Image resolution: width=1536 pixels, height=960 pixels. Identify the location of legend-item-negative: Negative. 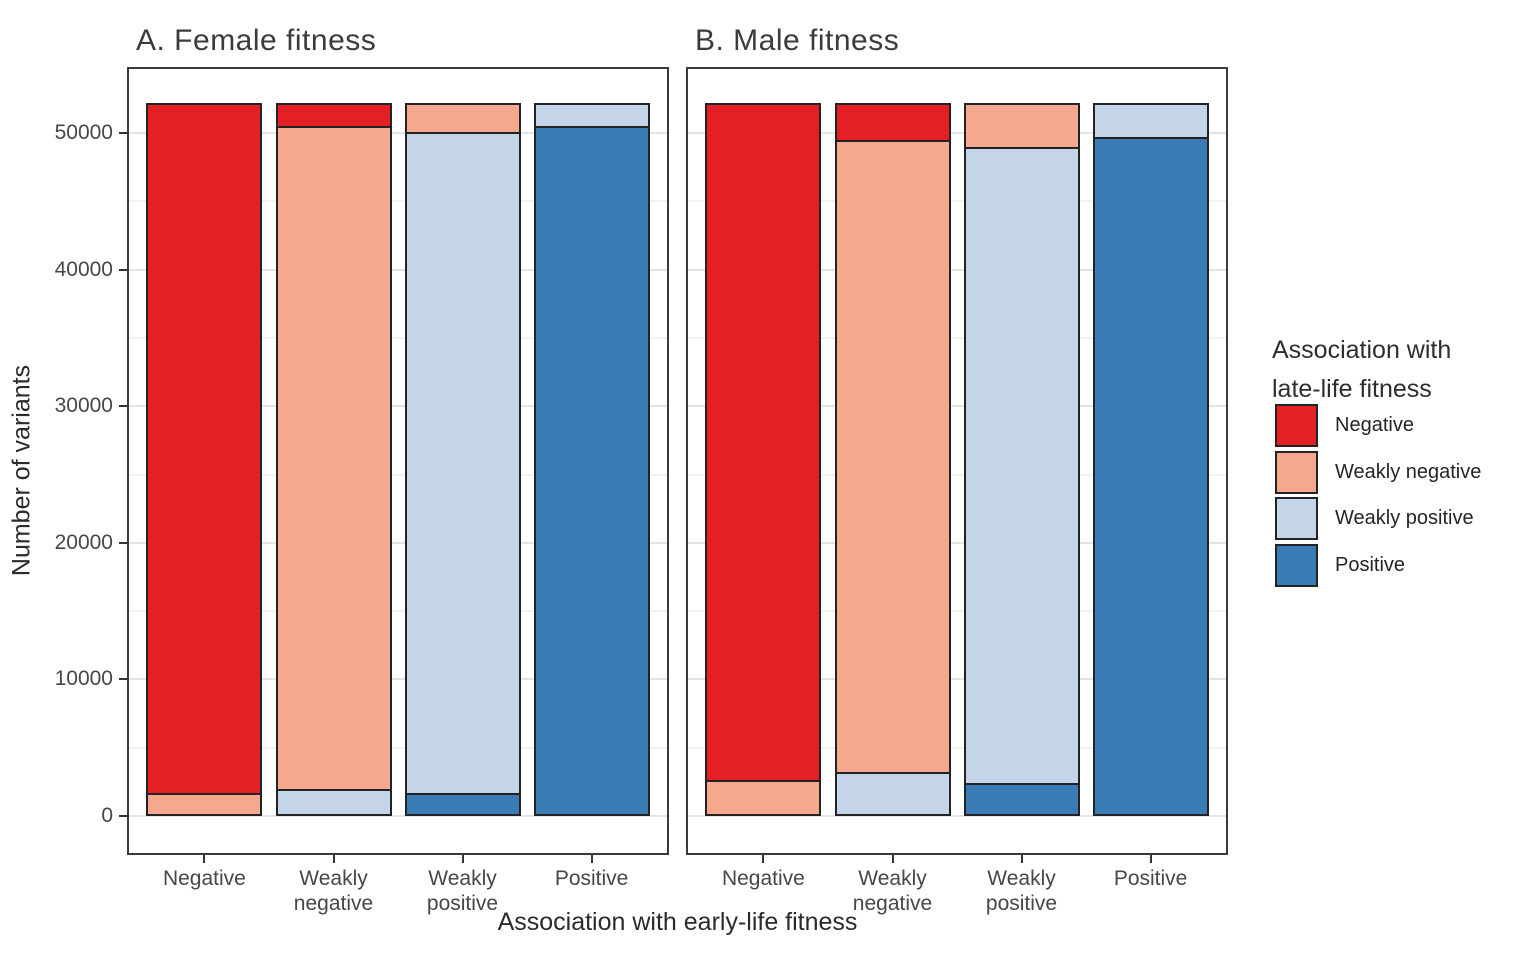
(1395, 425).